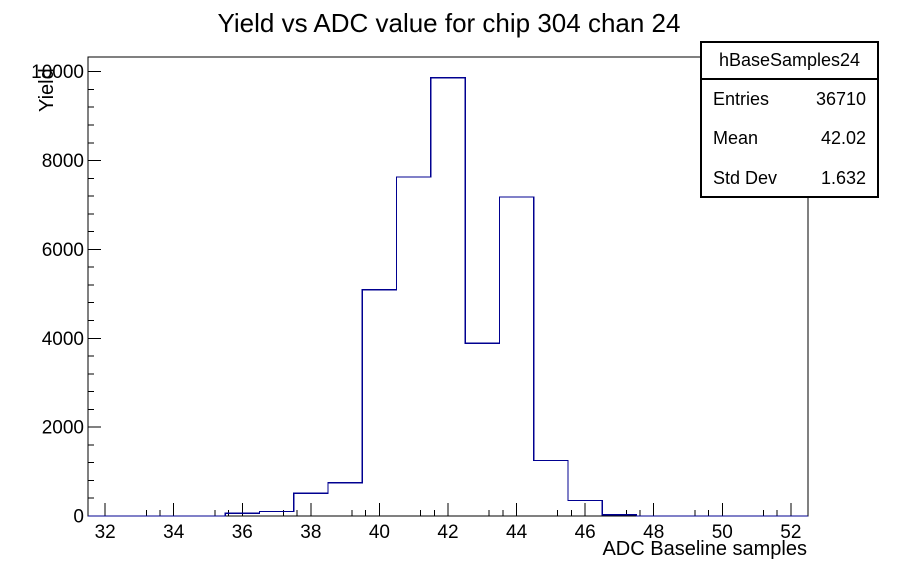 The width and height of the screenshot is (898, 574). I want to click on stats-box-title: hBaseSamples24, so click(789, 61).